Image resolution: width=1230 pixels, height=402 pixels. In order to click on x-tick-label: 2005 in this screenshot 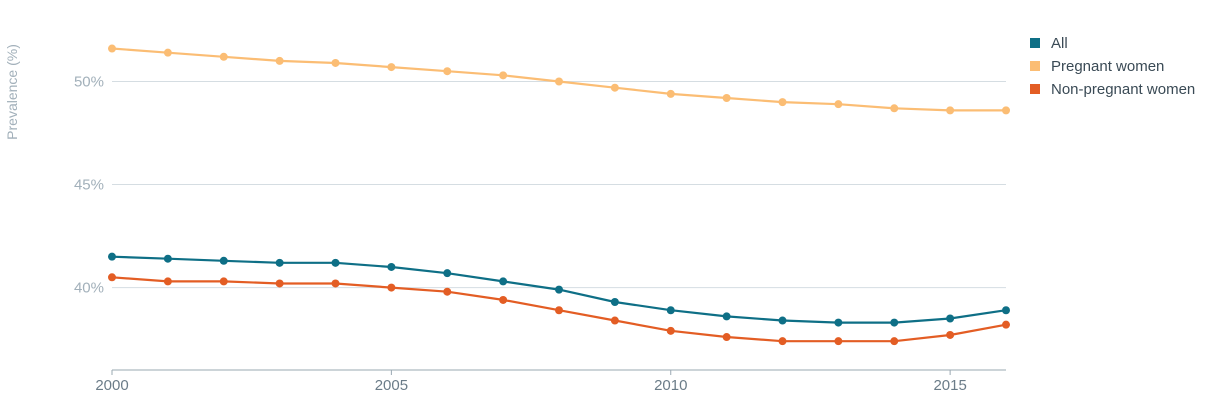, I will do `click(391, 385)`.